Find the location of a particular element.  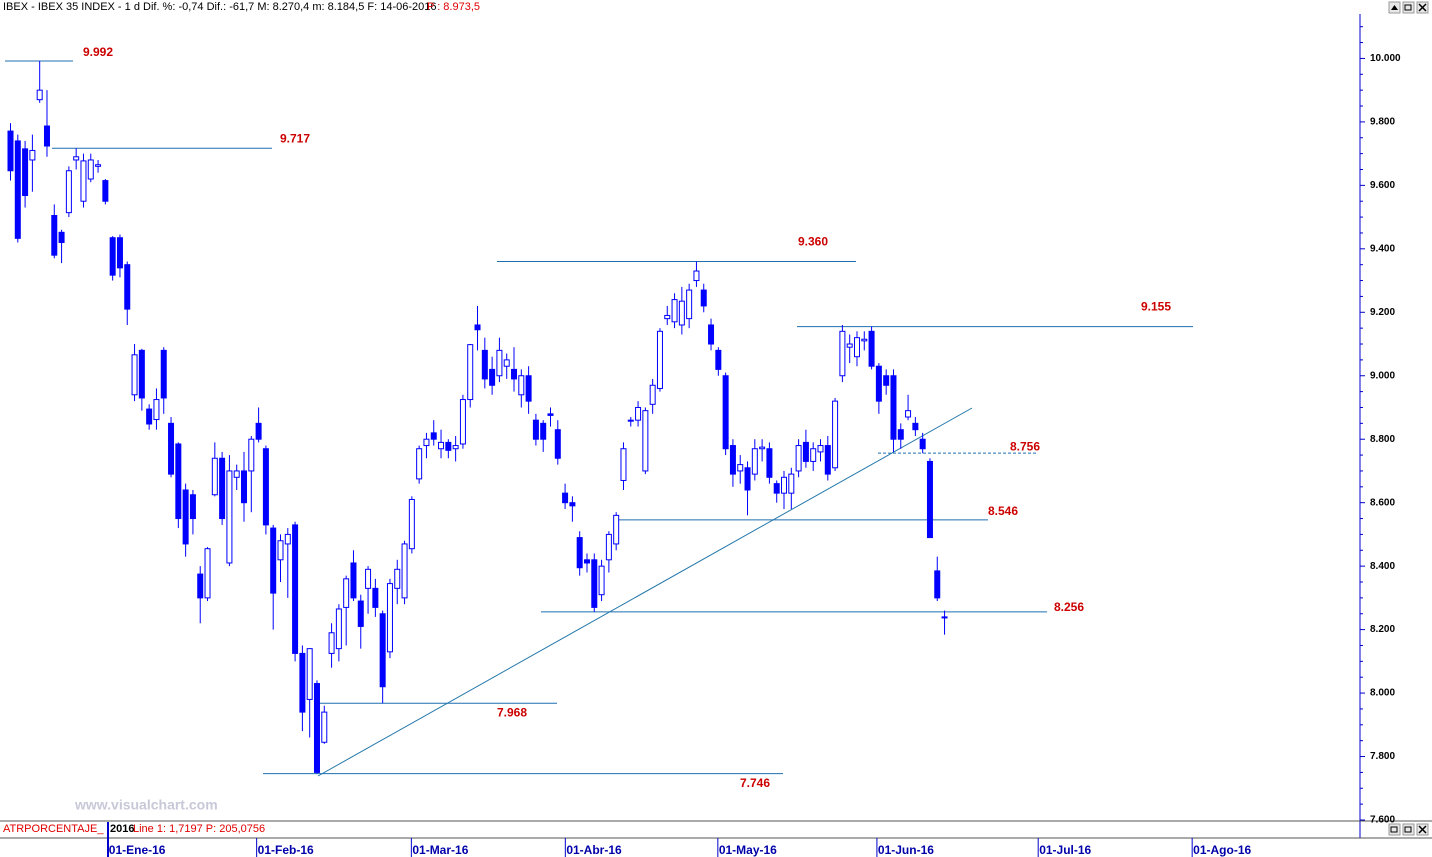

window-buttons-bottom is located at coordinates (1408, 829).